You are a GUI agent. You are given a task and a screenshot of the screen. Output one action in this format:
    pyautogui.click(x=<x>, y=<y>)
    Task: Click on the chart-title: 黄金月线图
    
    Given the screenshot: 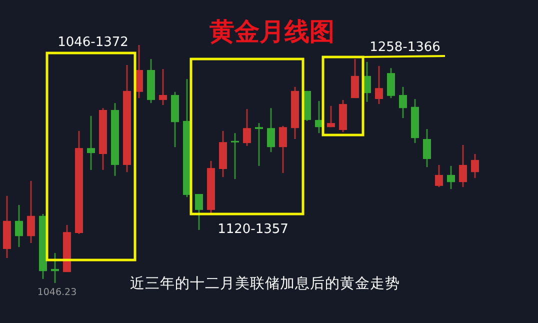 What is the action you would take?
    pyautogui.click(x=271, y=31)
    